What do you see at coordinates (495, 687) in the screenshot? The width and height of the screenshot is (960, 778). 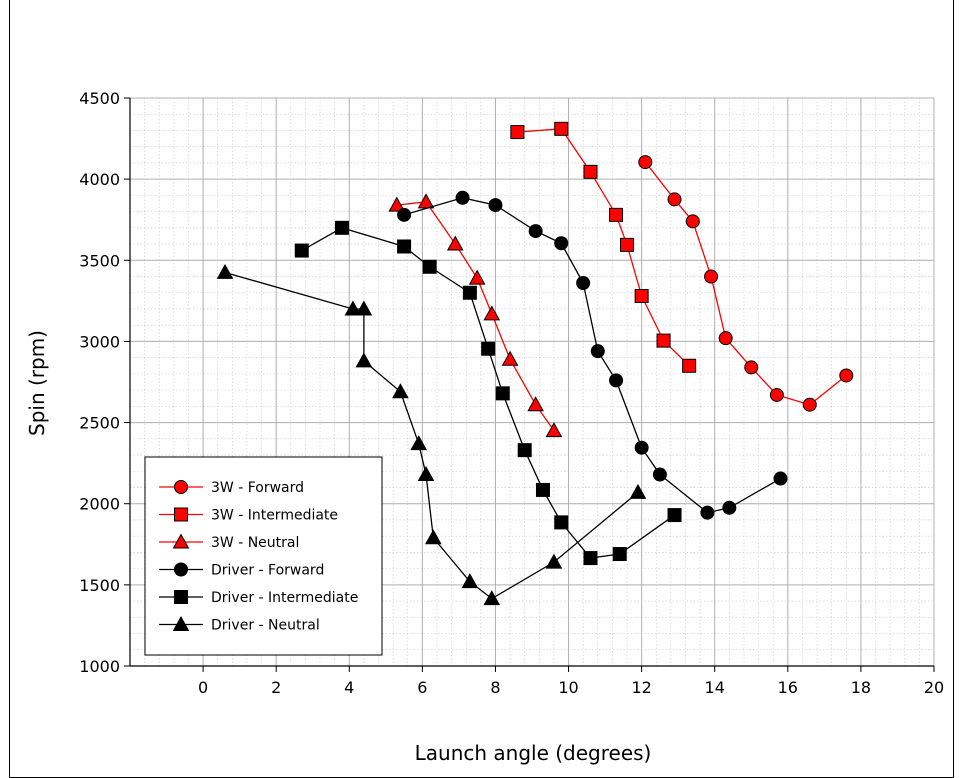 I see `x-tick-label: 8` at bounding box center [495, 687].